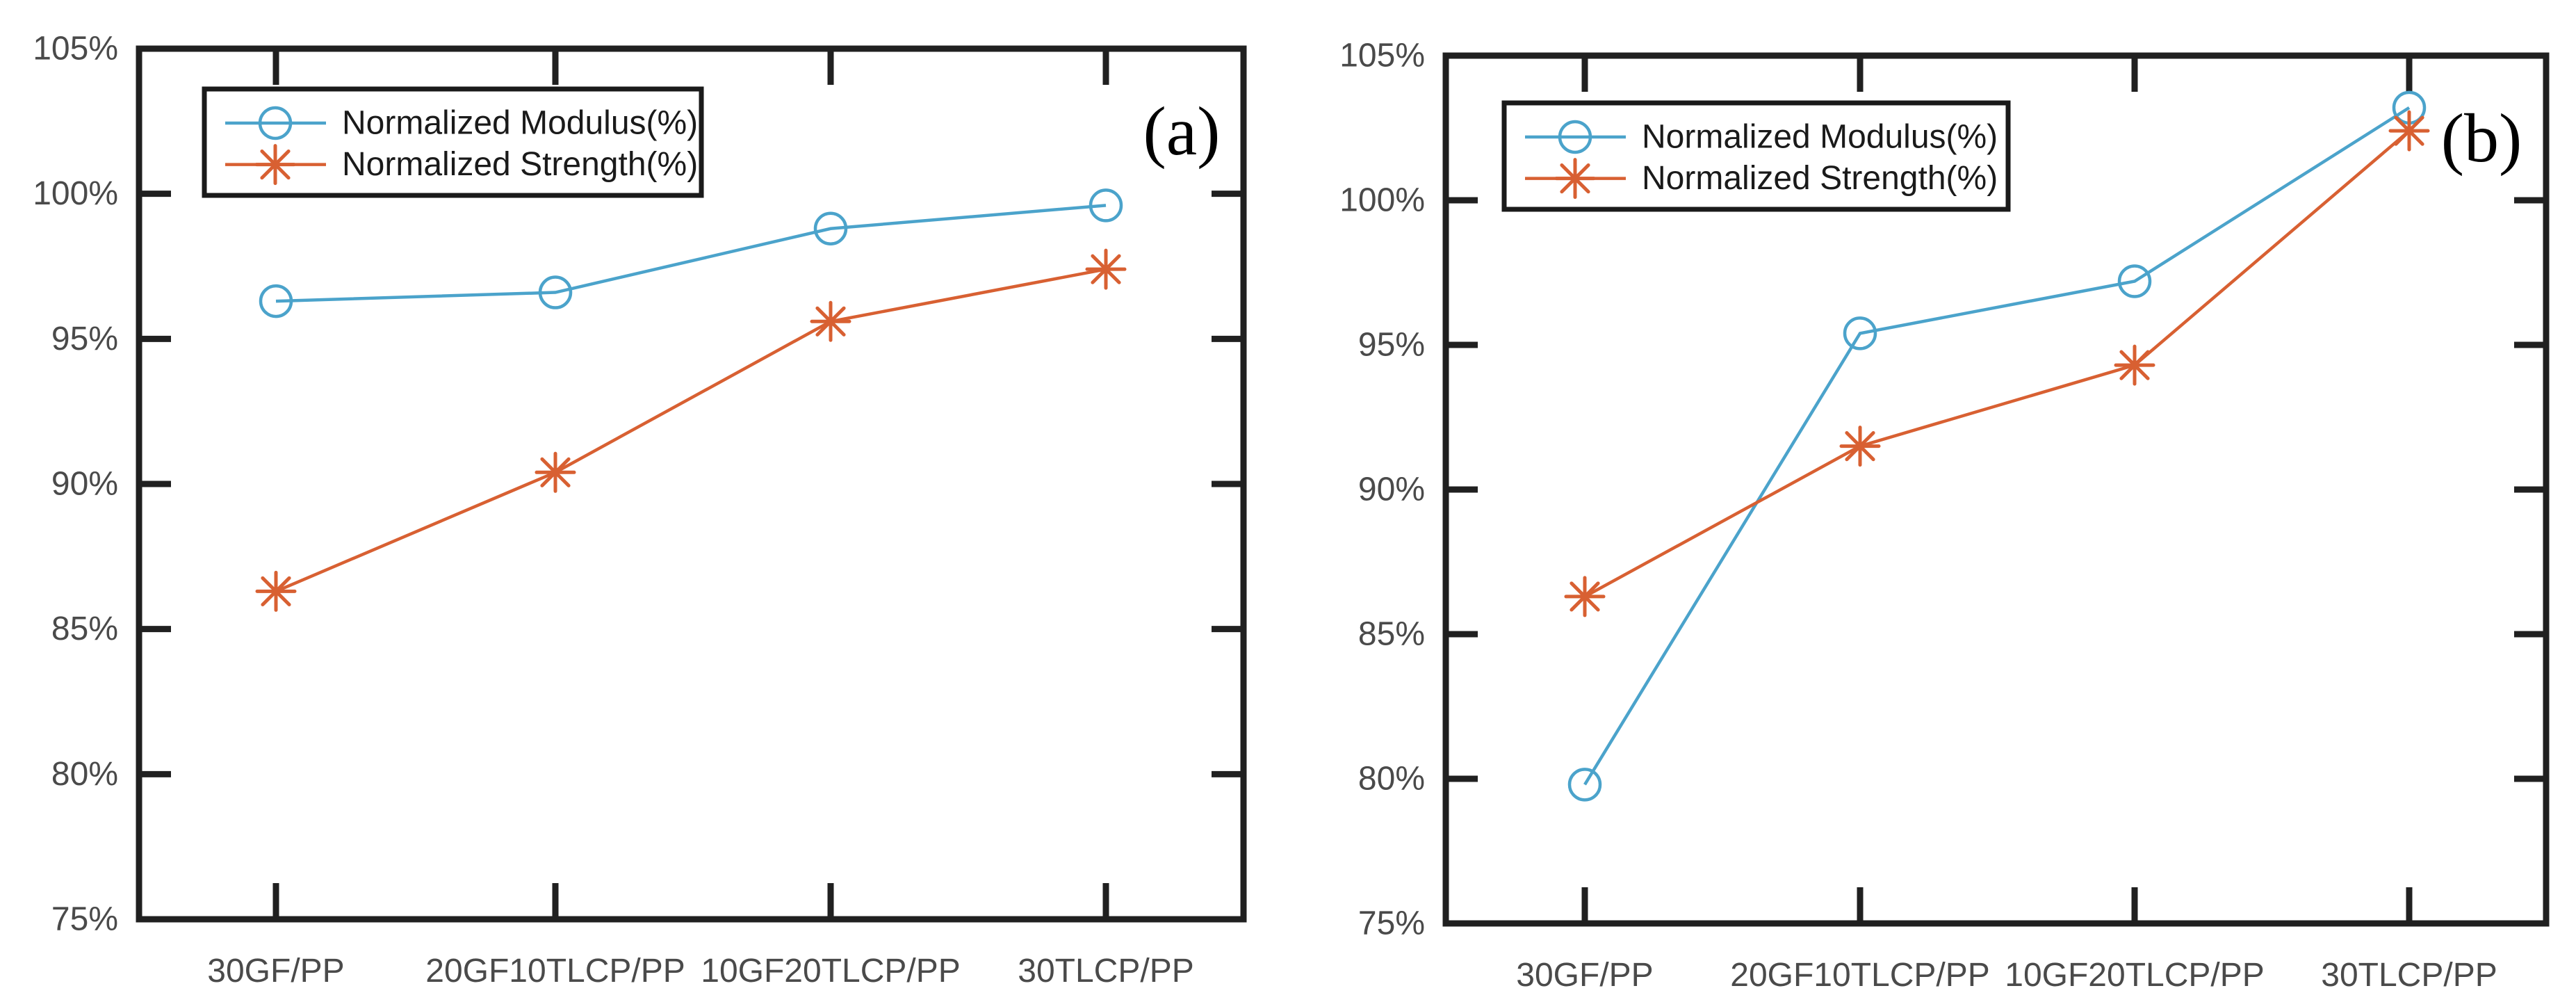 The width and height of the screenshot is (2576, 1002). What do you see at coordinates (2481, 138) in the screenshot?
I see `panel-label: (b)` at bounding box center [2481, 138].